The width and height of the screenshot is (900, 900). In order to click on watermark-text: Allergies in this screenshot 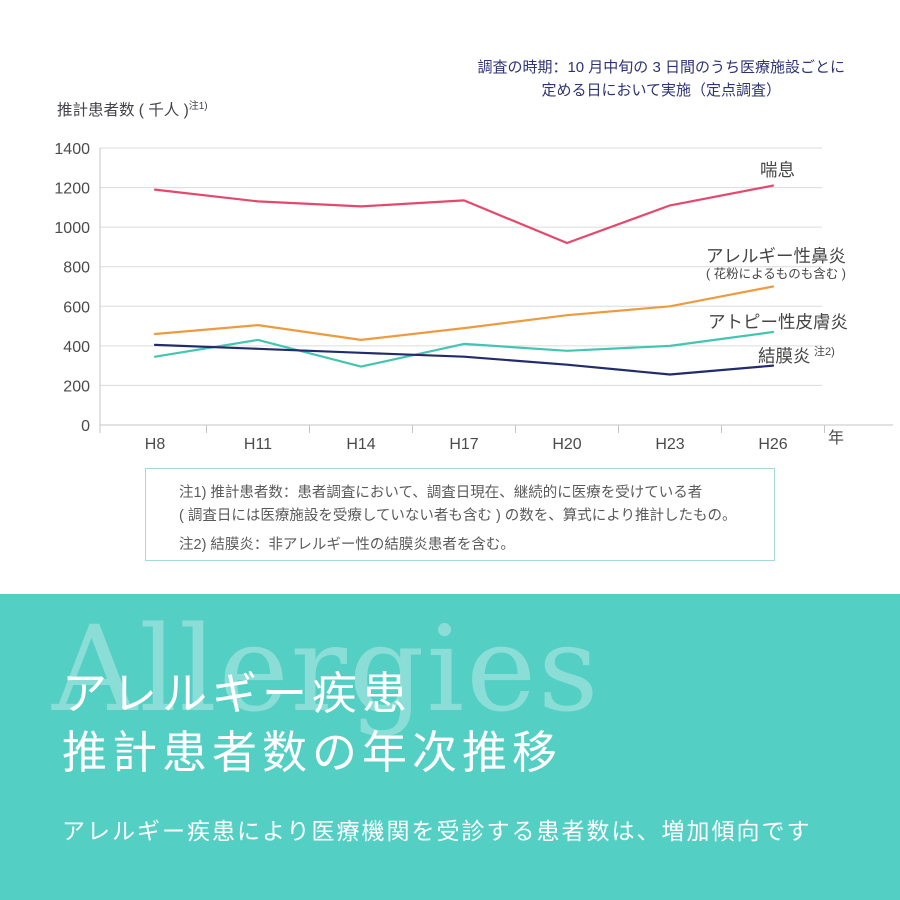, I will do `click(326, 669)`.